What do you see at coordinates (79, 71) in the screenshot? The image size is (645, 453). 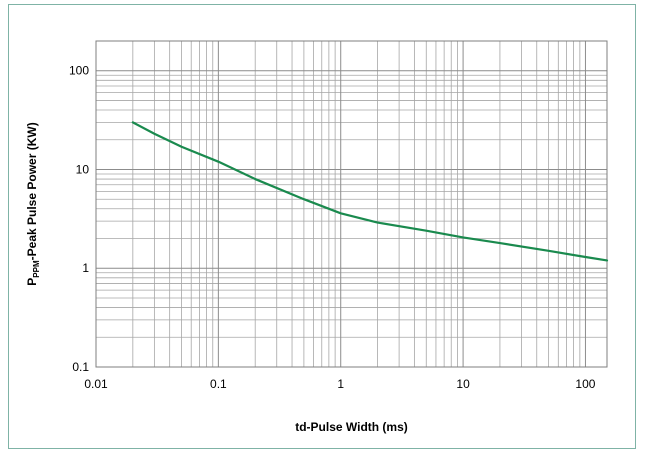 I see `y-tick-label: 100` at bounding box center [79, 71].